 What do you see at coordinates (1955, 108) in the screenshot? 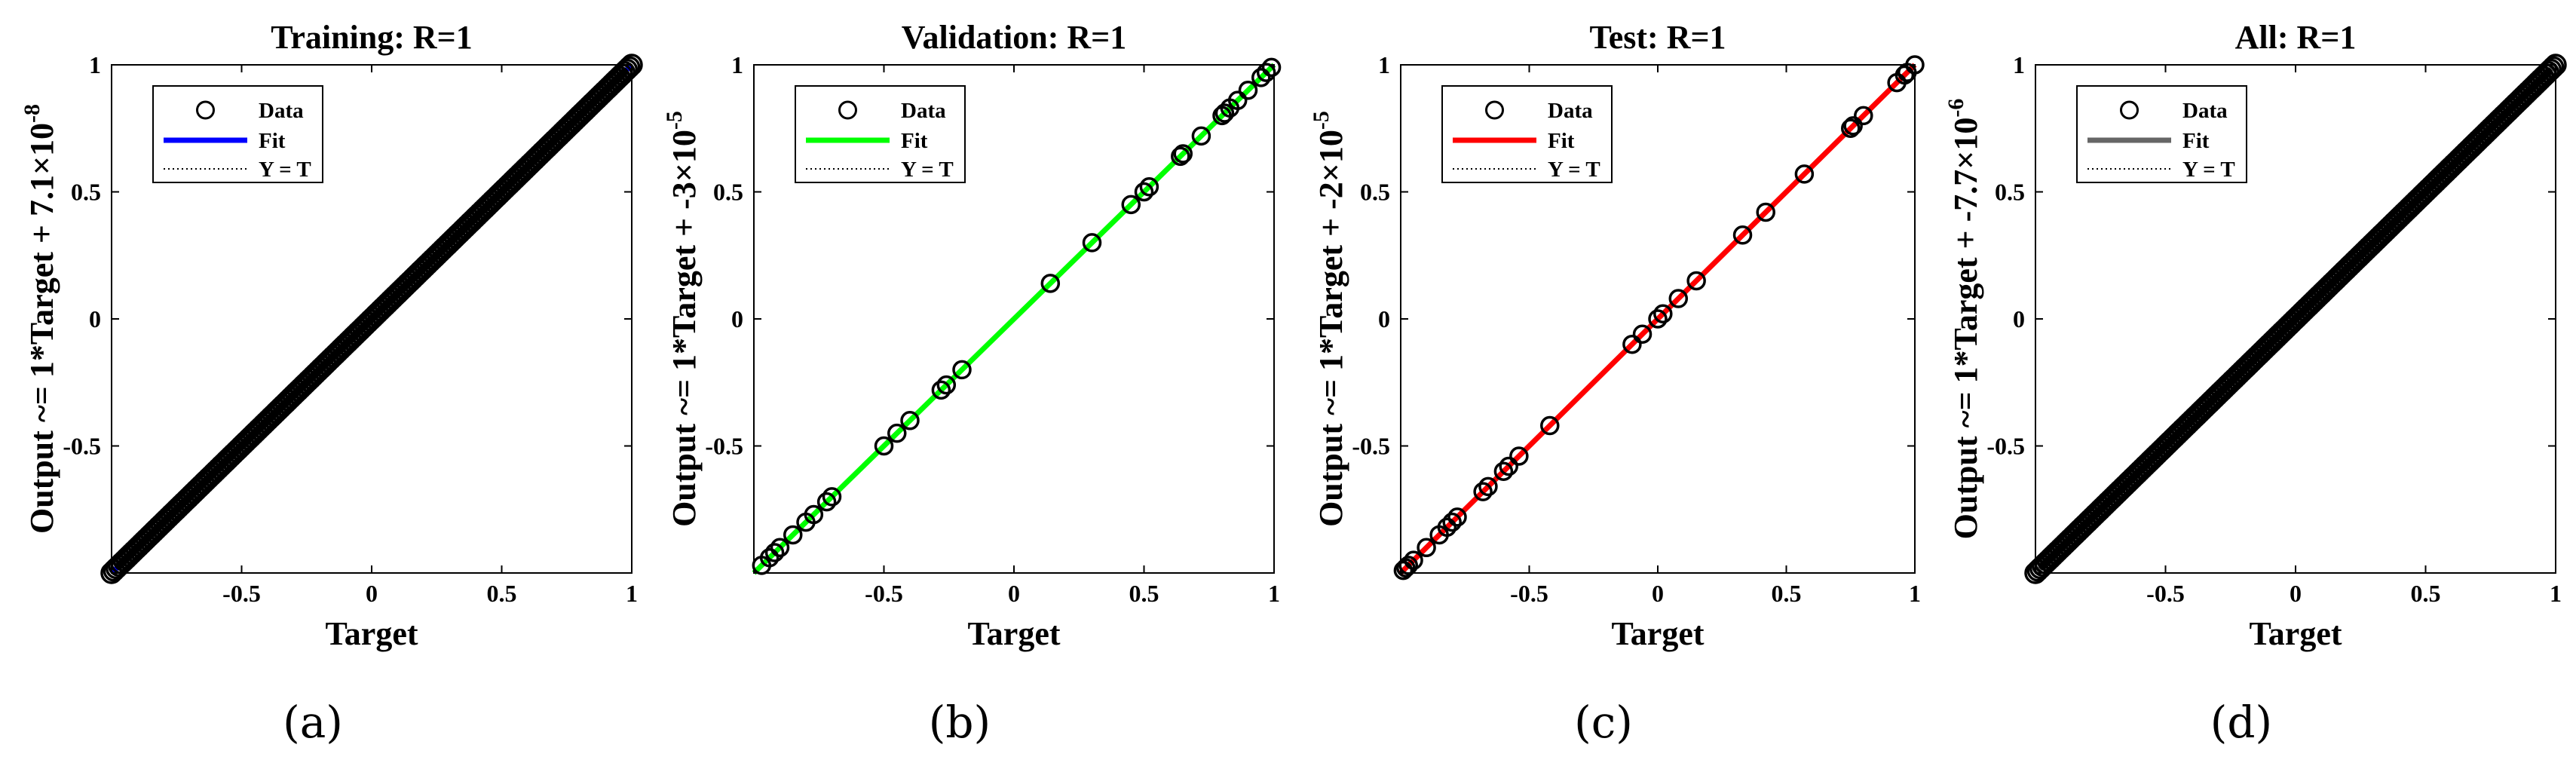
I see `y-axis-label-exponent: -6` at bounding box center [1955, 108].